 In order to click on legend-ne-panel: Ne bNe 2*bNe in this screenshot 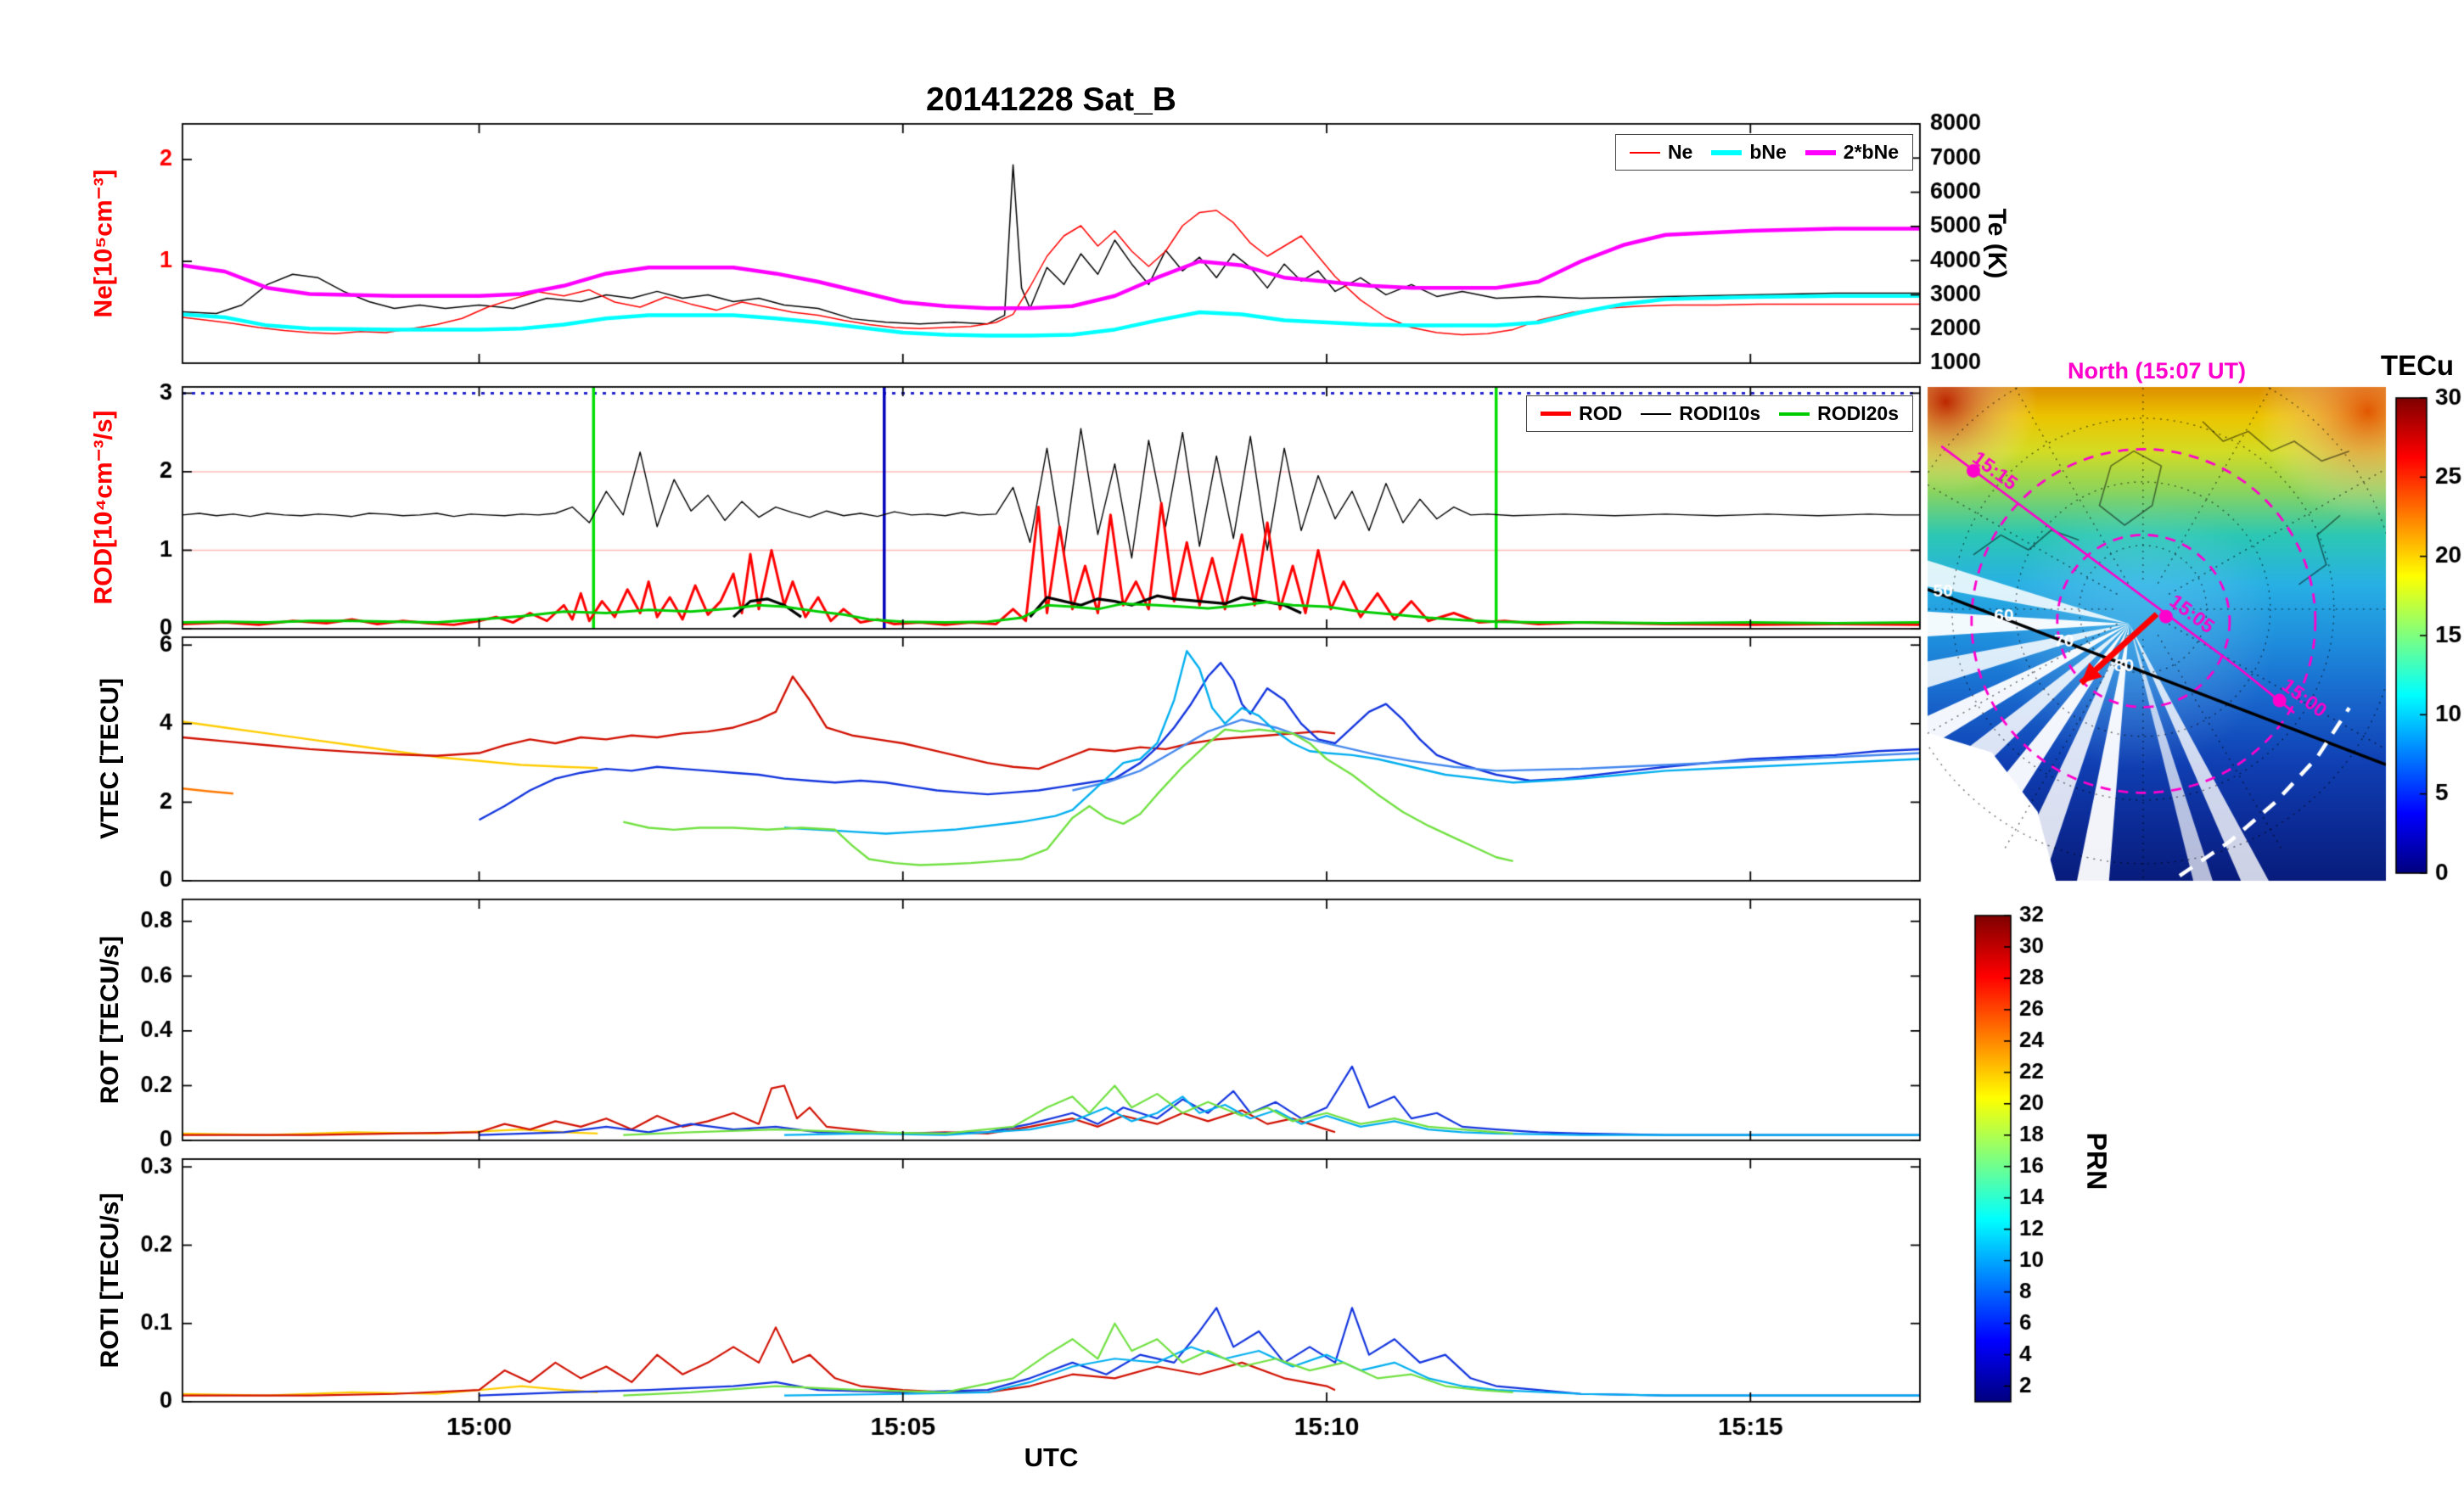, I will do `click(1764, 152)`.